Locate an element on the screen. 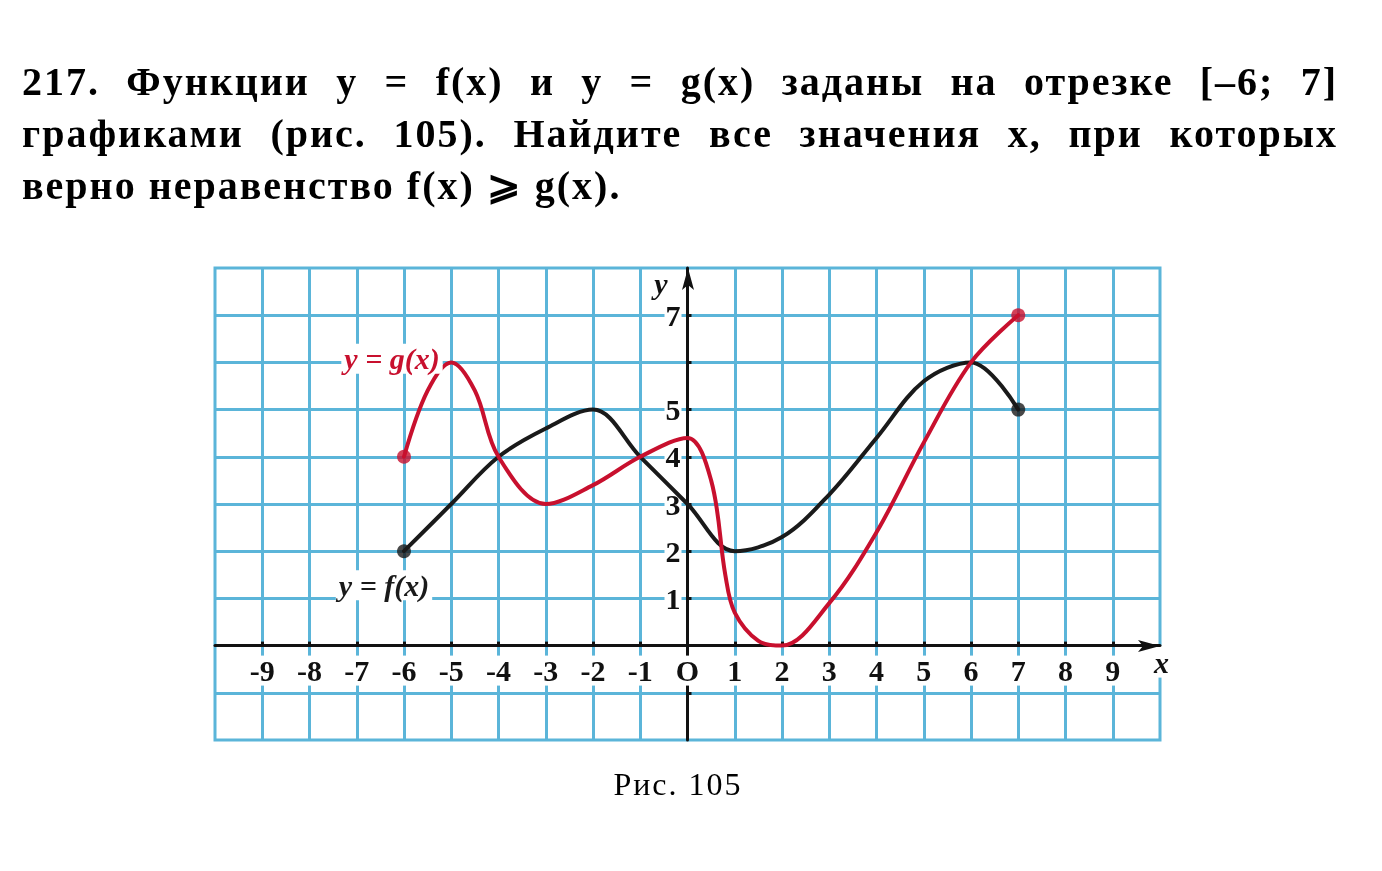 The height and width of the screenshot is (871, 1382). x-tick-label: 6 is located at coordinates (971, 671).